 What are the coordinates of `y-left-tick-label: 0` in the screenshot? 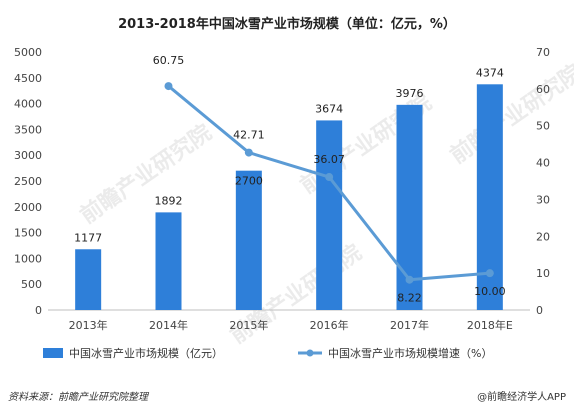 It's located at (38, 310).